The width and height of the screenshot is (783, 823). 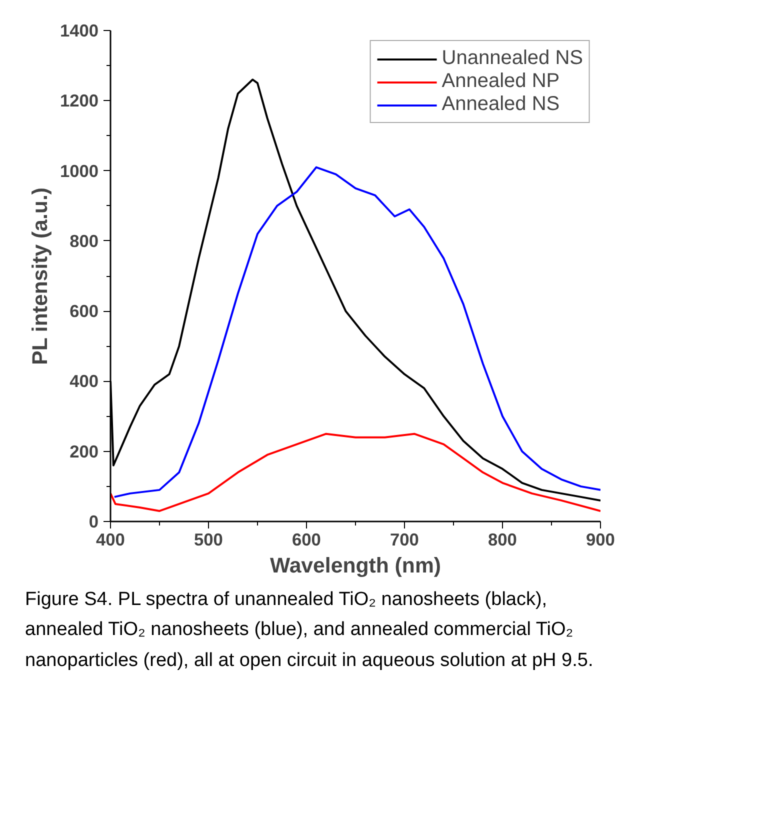 I want to click on y-tick-label: 200, so click(x=84, y=451).